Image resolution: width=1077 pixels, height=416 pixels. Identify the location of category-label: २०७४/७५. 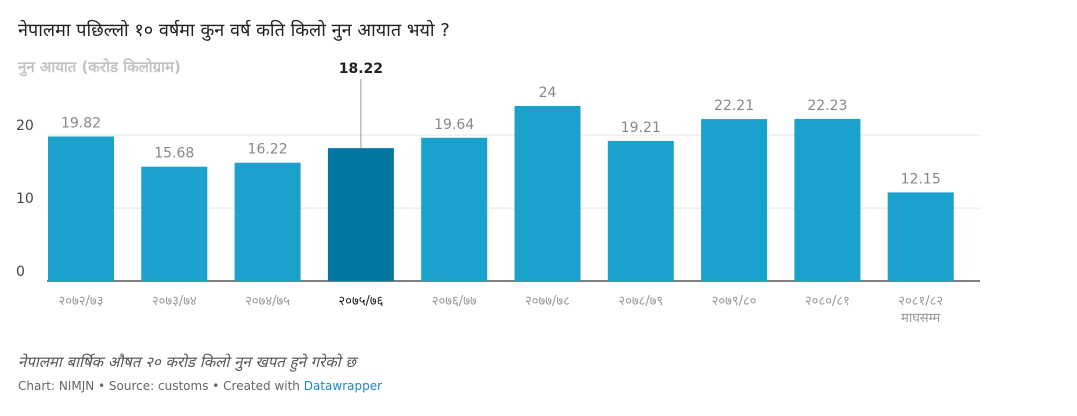
(267, 301).